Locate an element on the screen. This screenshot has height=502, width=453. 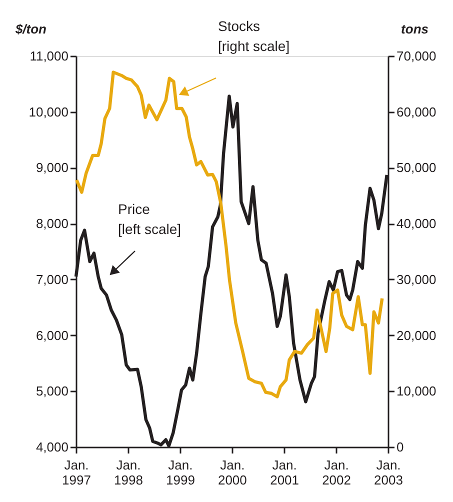
x-tick-label: Jan. 2001 is located at coordinates (285, 473).